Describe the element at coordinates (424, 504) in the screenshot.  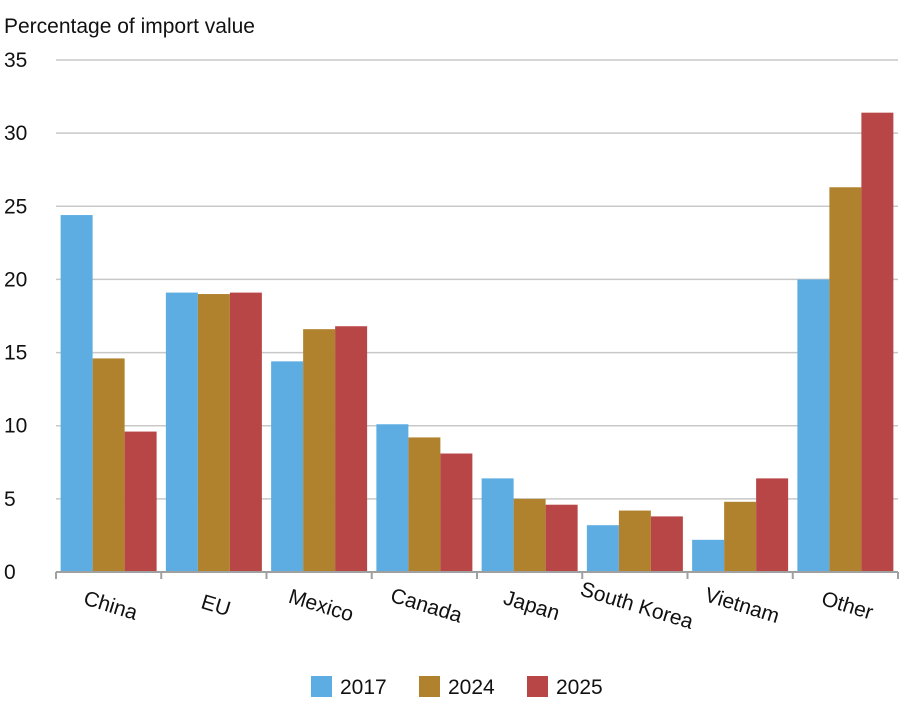
I see `bar-2024-canada` at that location.